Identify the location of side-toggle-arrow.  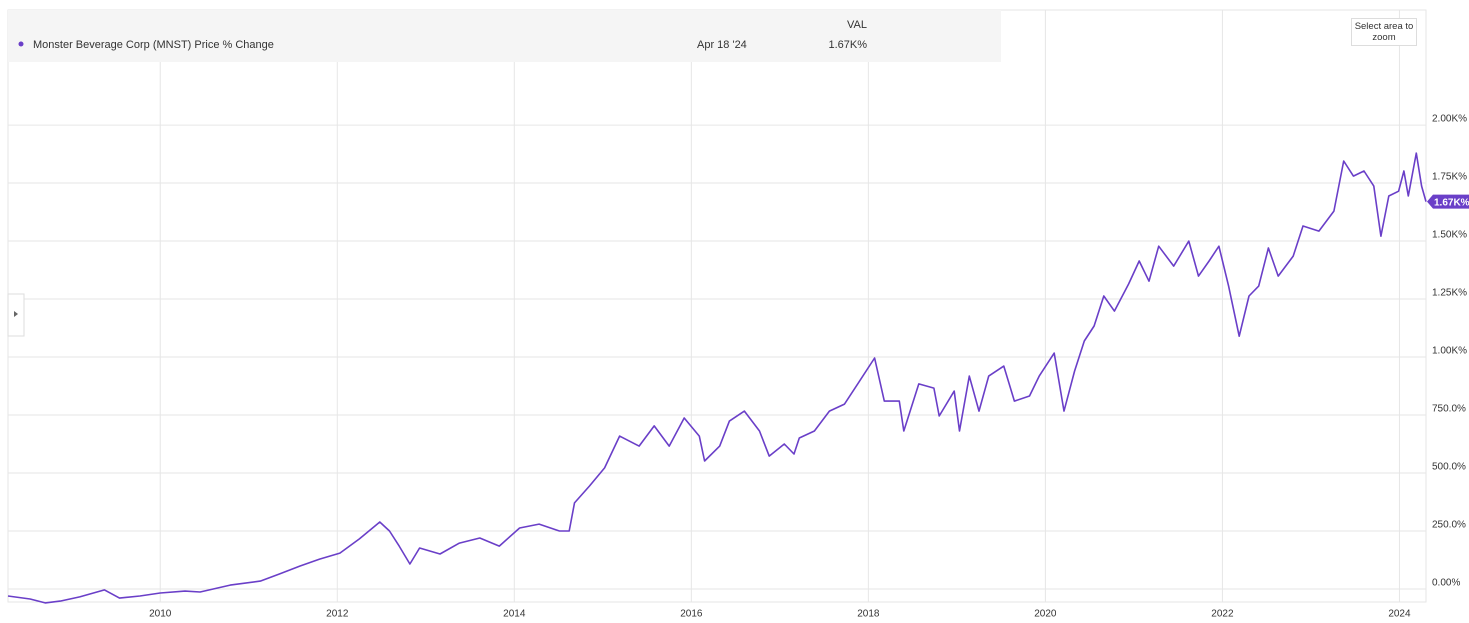
(16, 314).